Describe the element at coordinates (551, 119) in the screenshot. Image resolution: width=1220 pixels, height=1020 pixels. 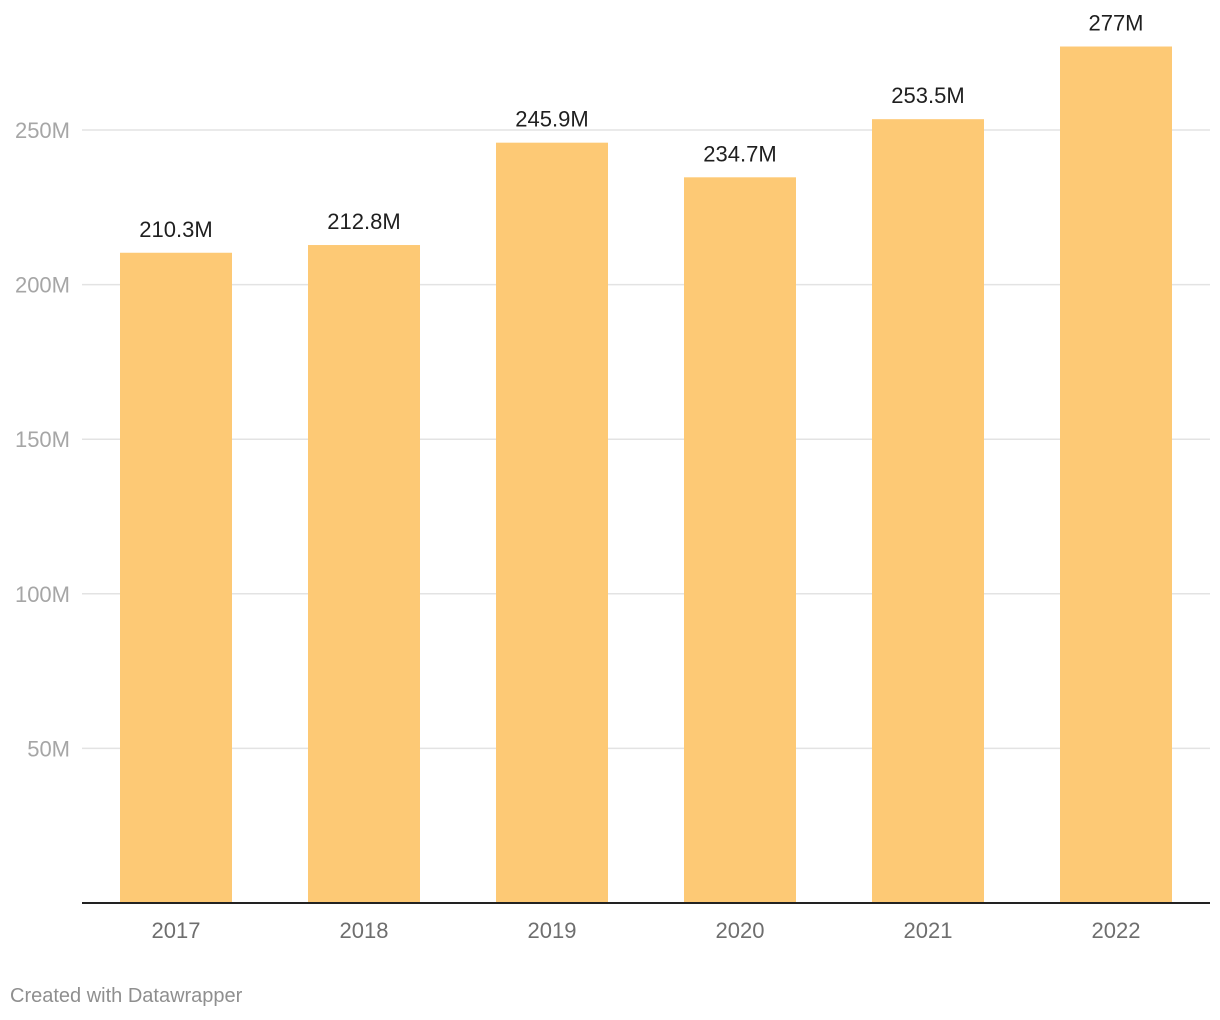
I see `value-label-2019: 245.9M` at that location.